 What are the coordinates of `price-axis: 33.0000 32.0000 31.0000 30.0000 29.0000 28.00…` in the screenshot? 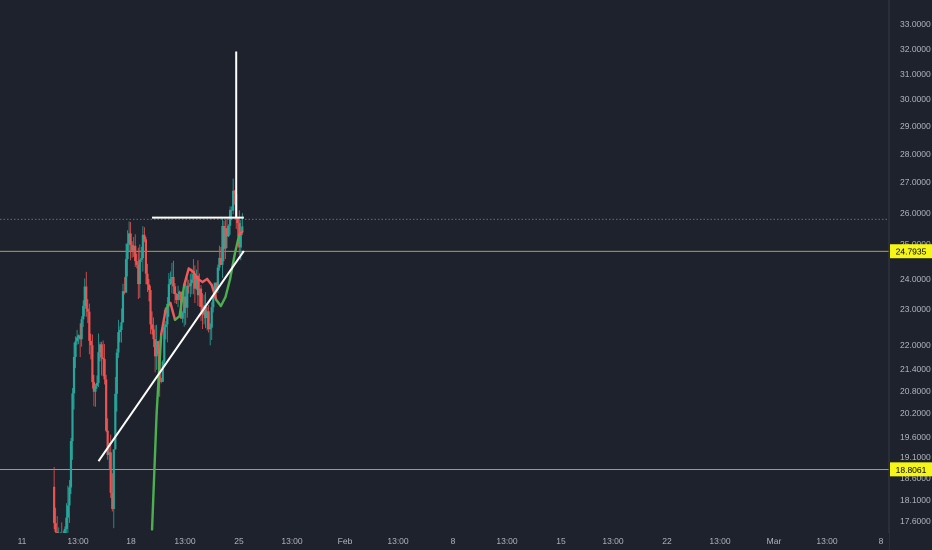 It's located at (915, 272).